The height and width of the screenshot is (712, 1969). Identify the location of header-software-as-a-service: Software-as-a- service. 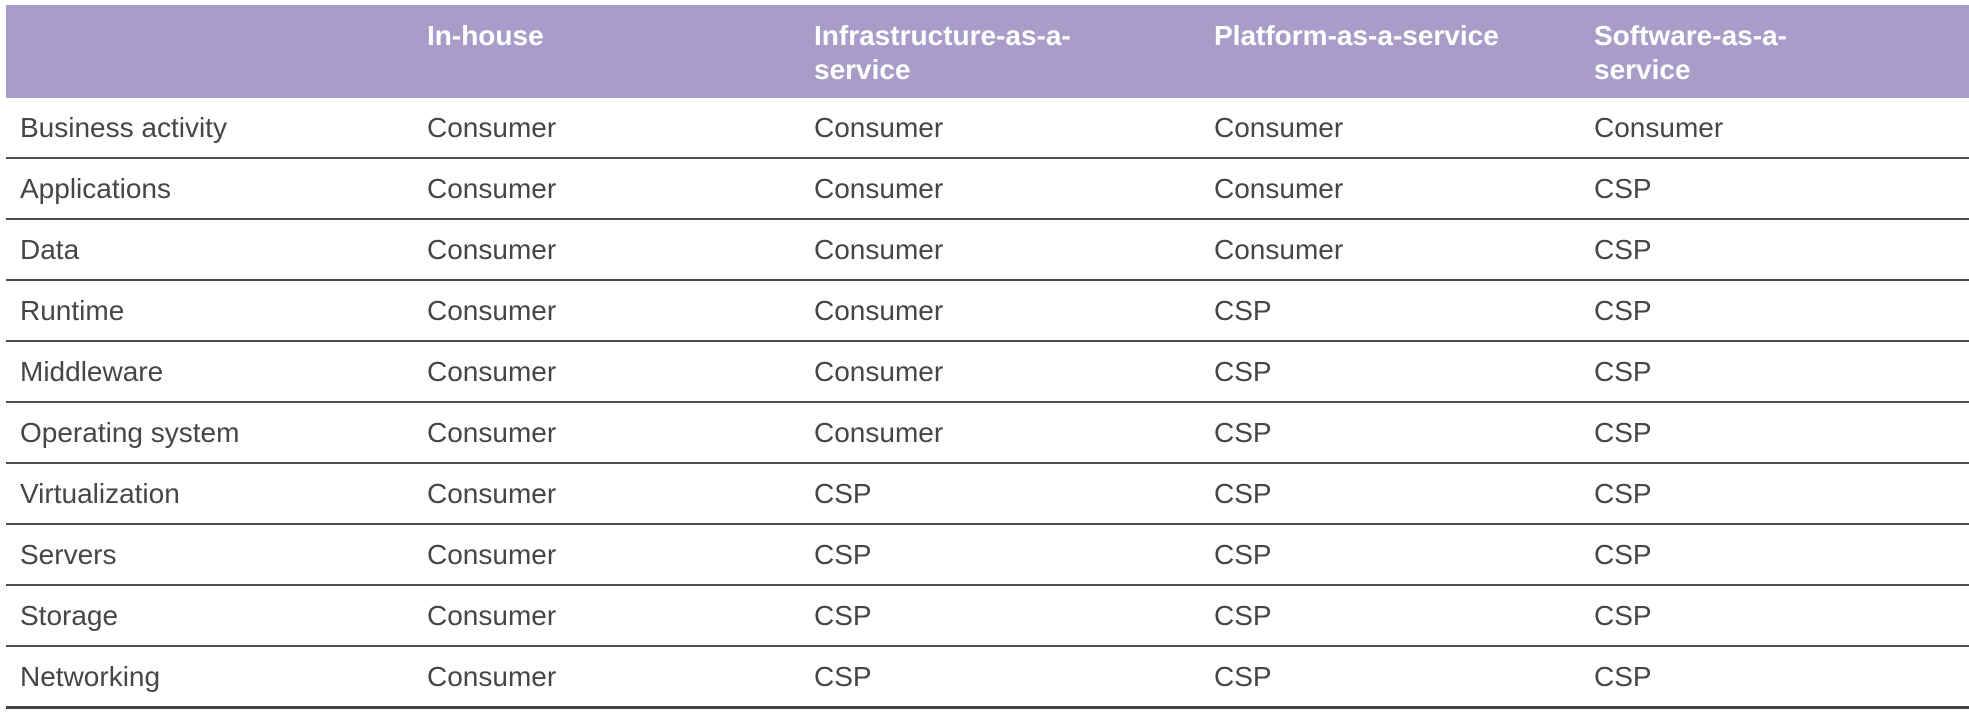
(1774, 51).